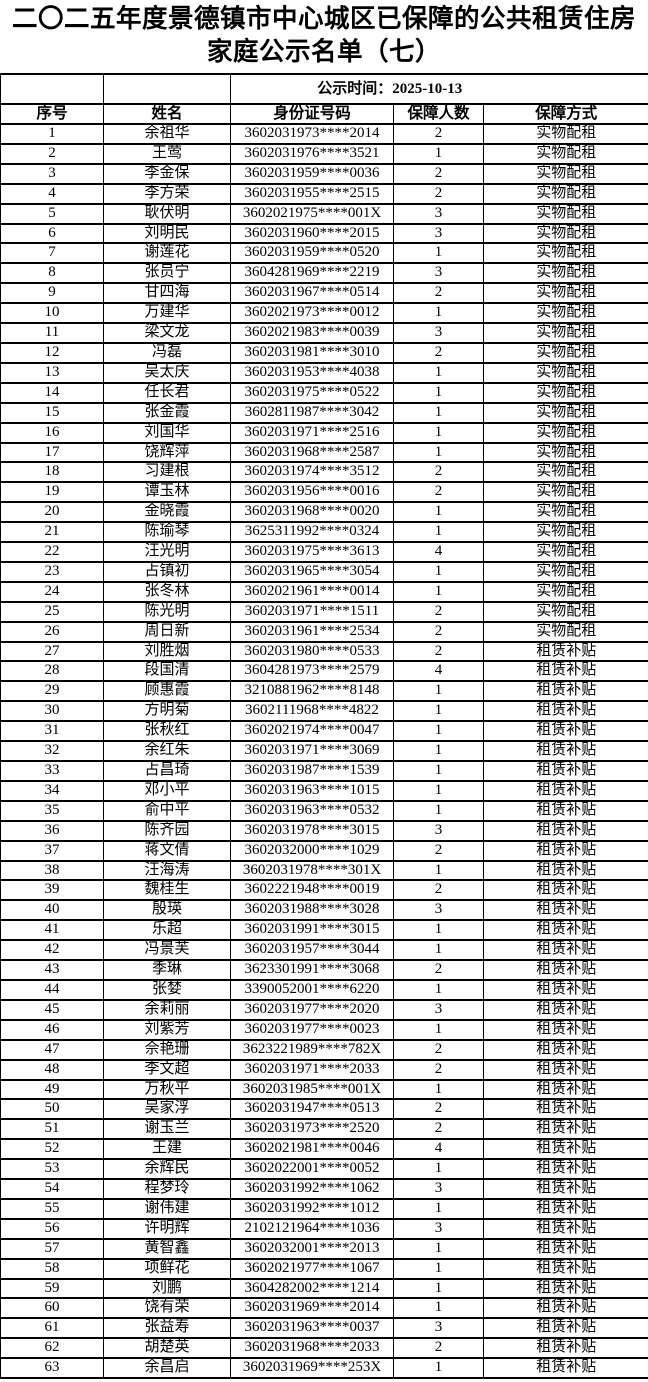  I want to click on table-row: 49 万秋平 3602031985****001X 1 租赁补贴, so click(324, 1089).